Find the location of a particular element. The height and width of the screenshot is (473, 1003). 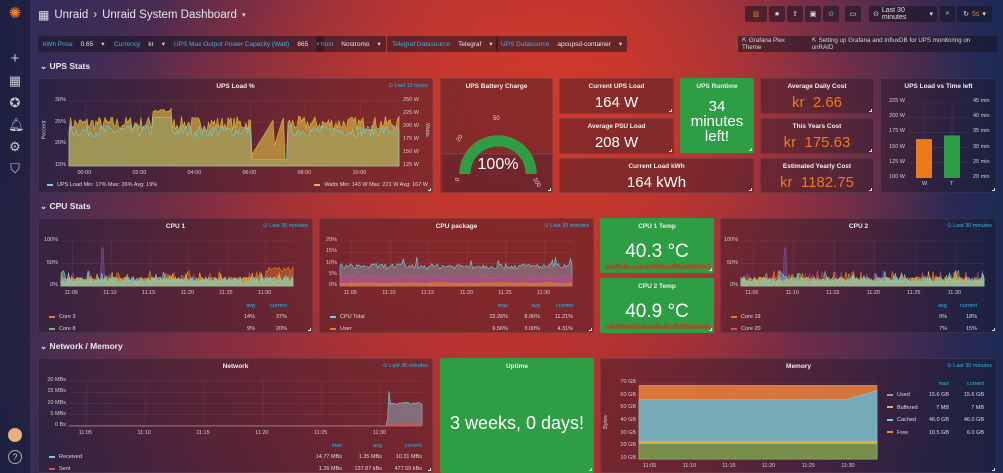

page-title: Unraid System Dashboard is located at coordinates (169, 15).